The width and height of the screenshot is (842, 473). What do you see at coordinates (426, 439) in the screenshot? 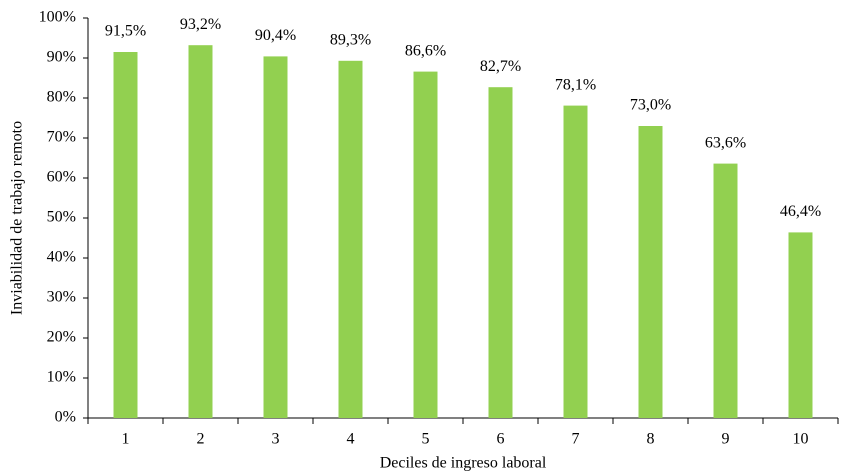
I see `x-tick-label: 5` at bounding box center [426, 439].